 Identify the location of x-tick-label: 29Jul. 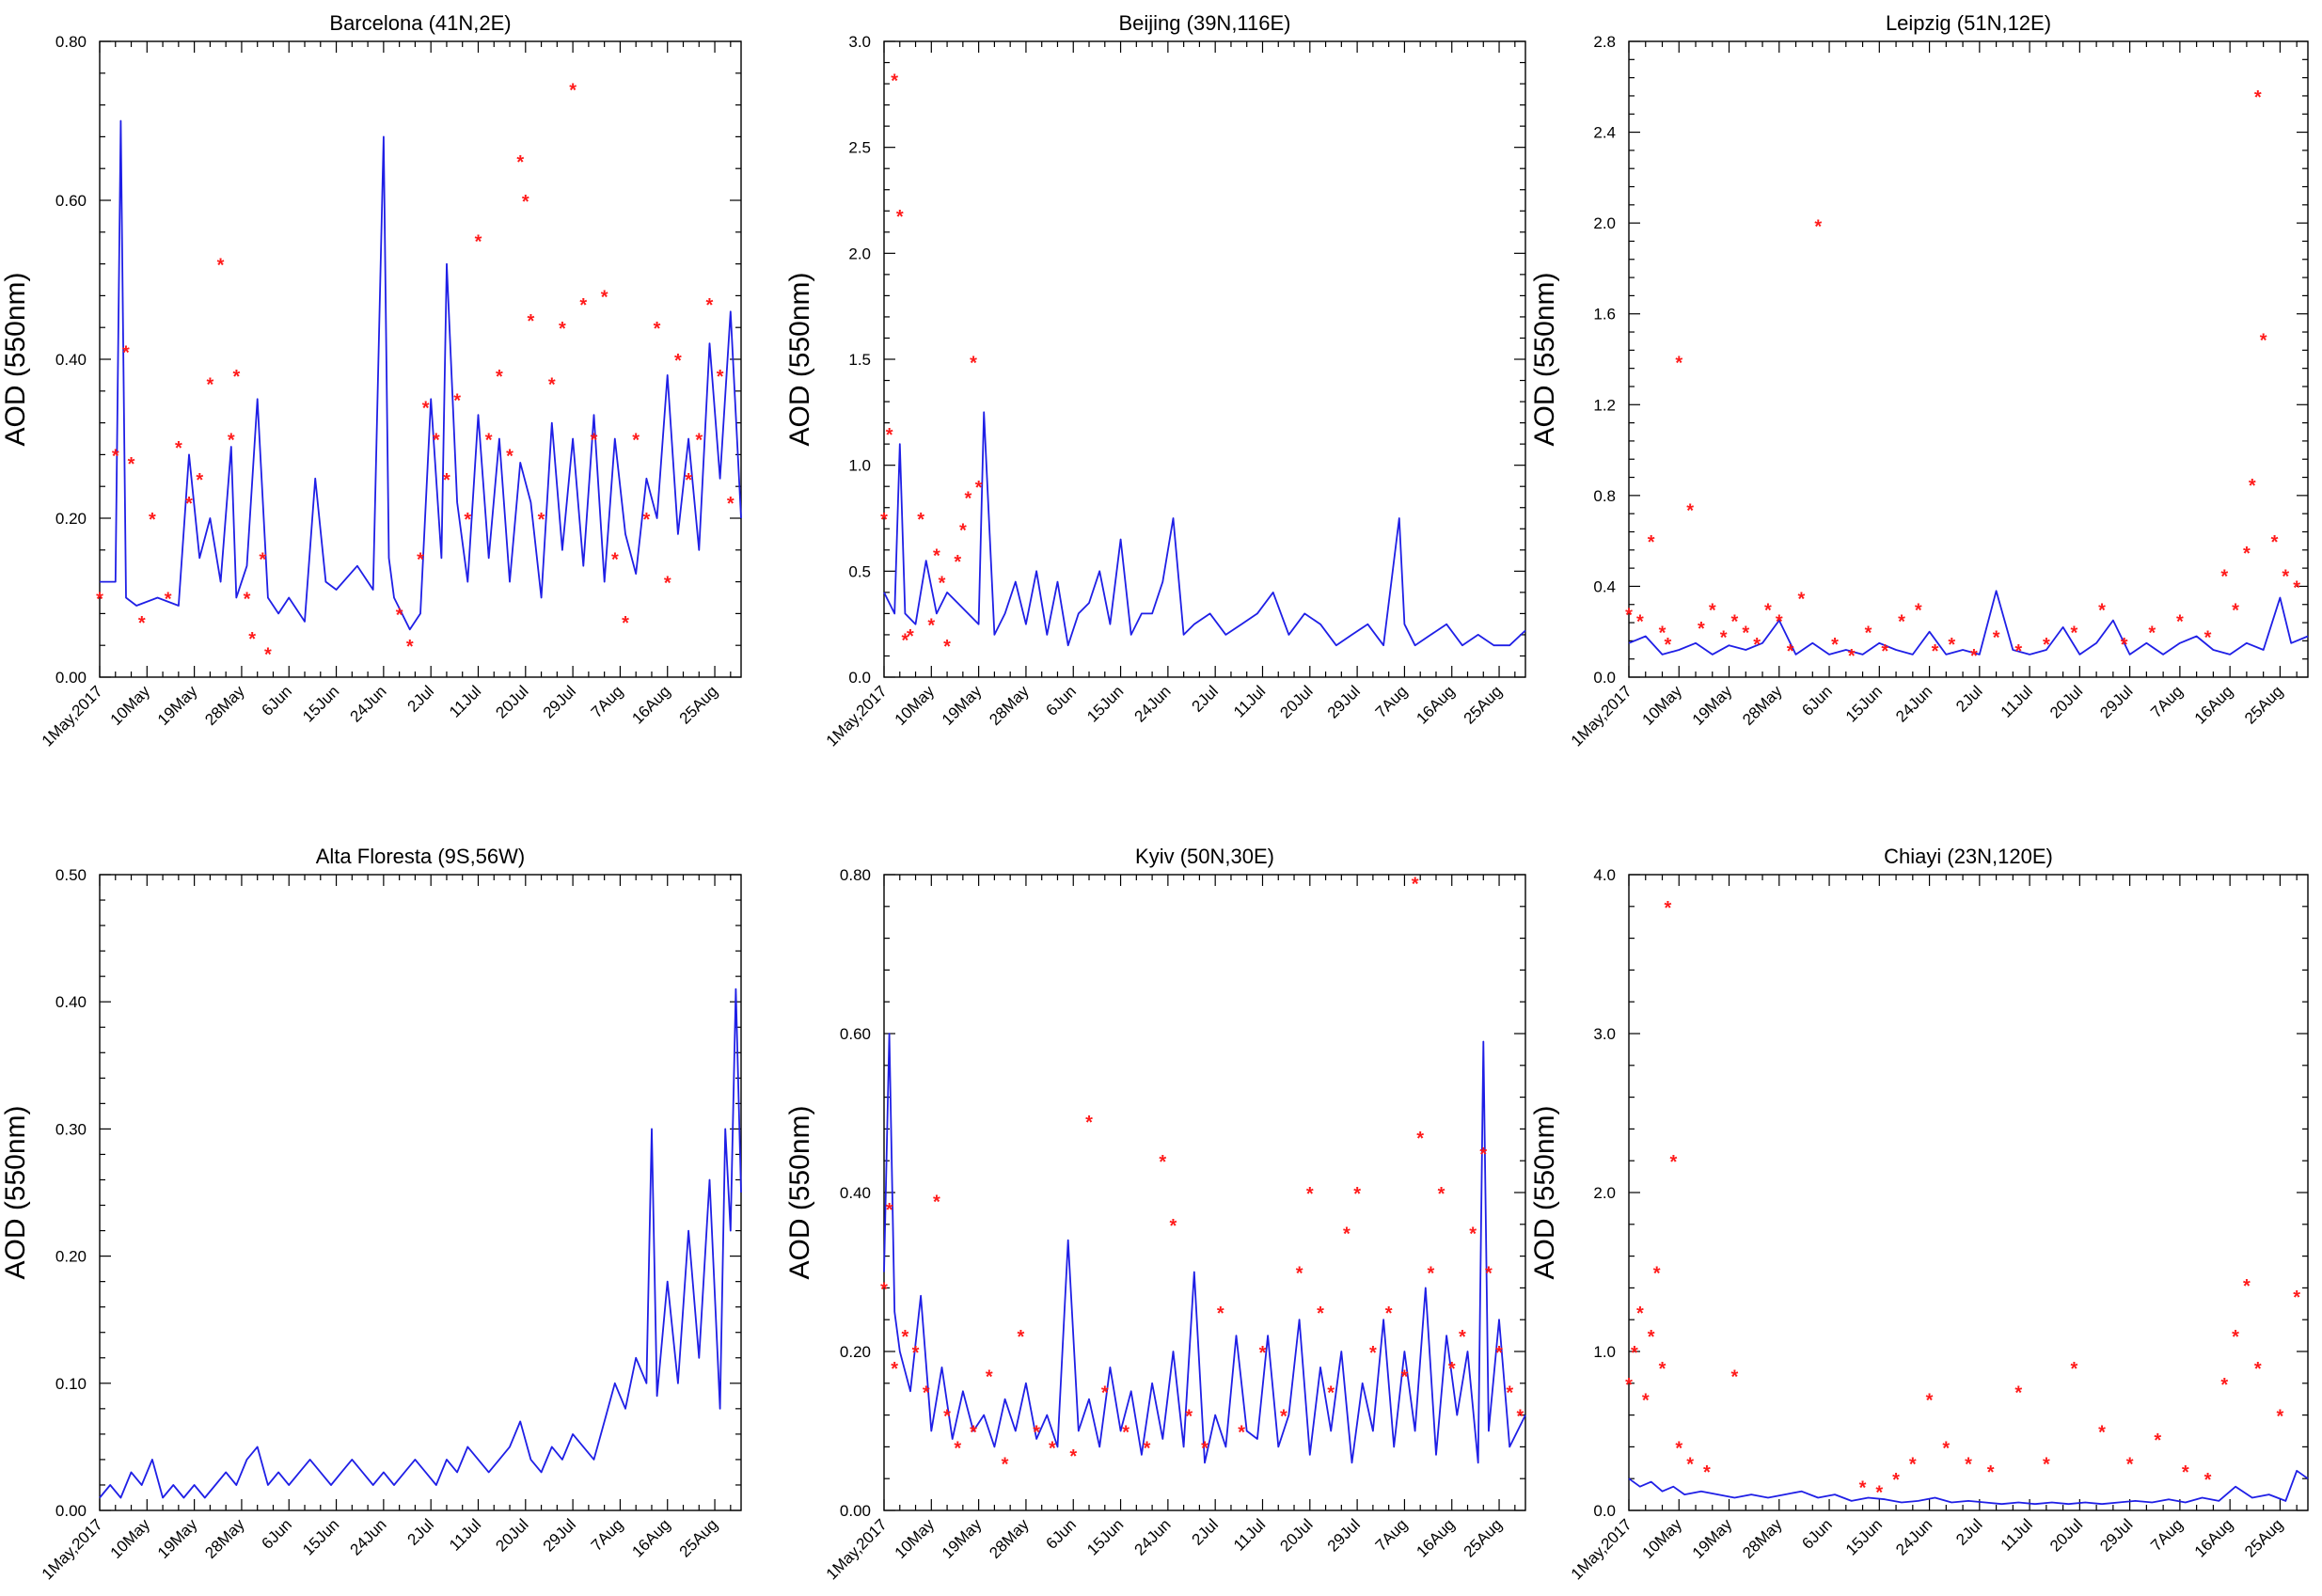
(2116, 1535).